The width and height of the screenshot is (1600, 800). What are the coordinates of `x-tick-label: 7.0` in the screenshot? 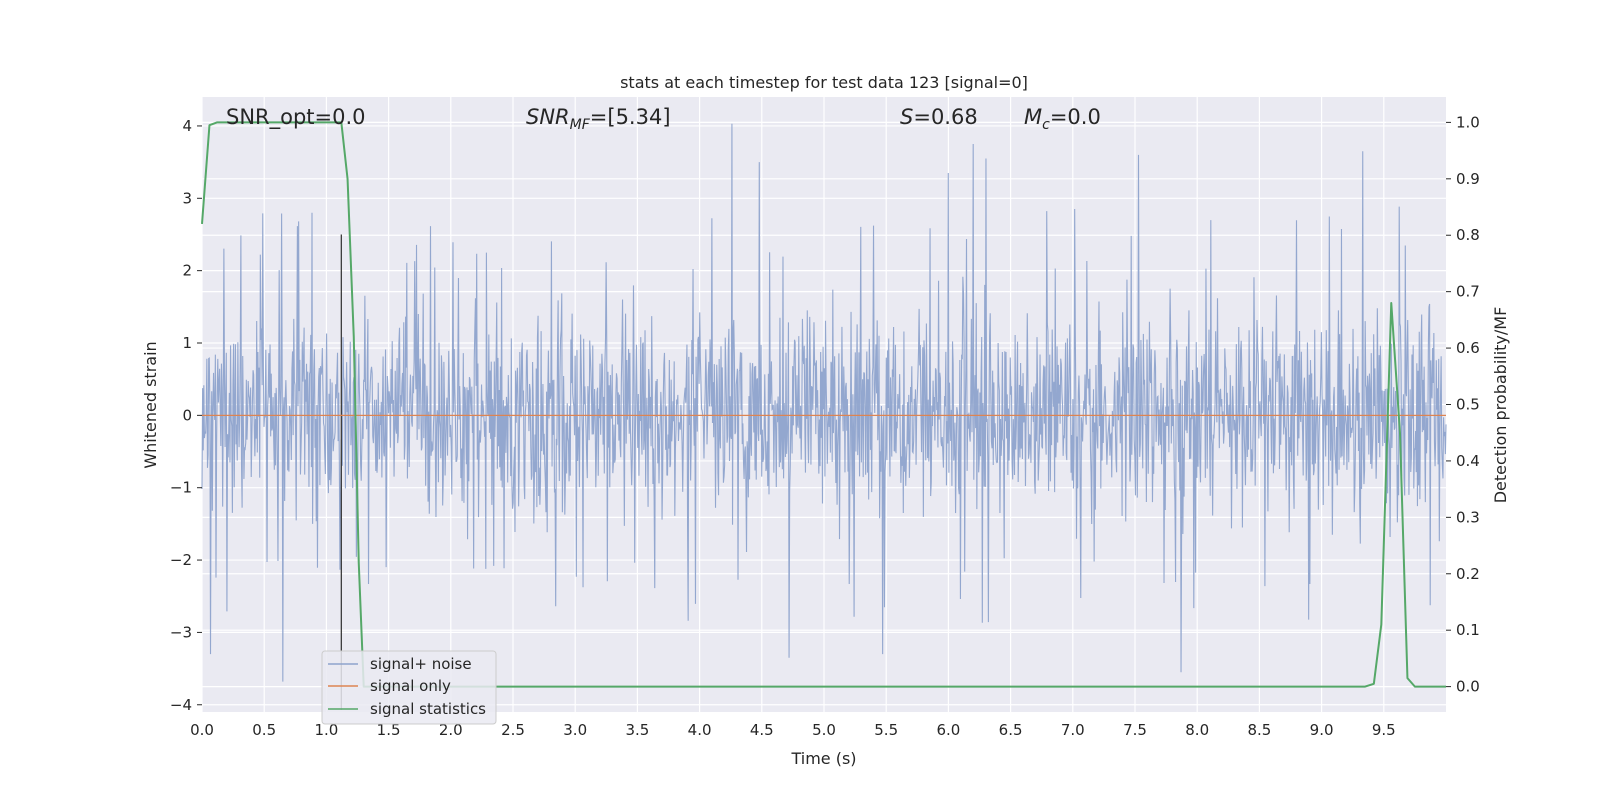 It's located at (1073, 730).